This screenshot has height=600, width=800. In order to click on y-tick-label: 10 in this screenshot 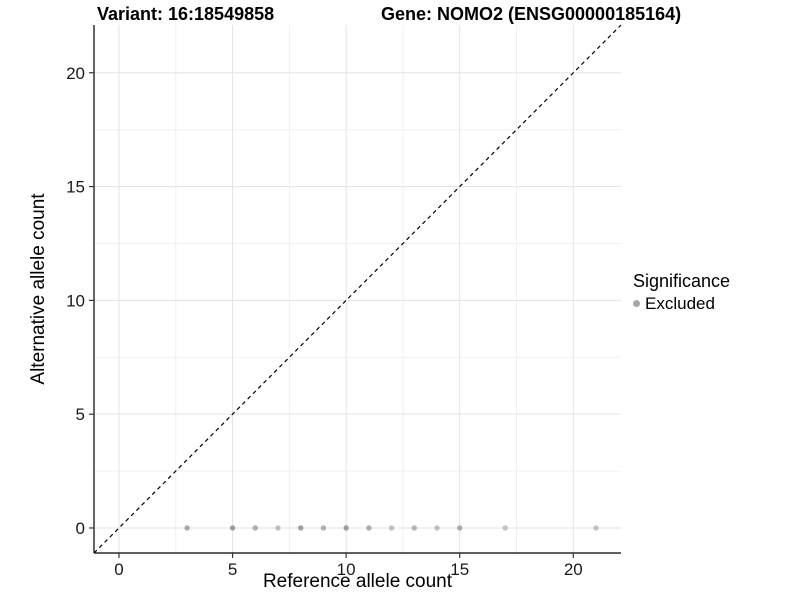, I will do `click(75, 300)`.